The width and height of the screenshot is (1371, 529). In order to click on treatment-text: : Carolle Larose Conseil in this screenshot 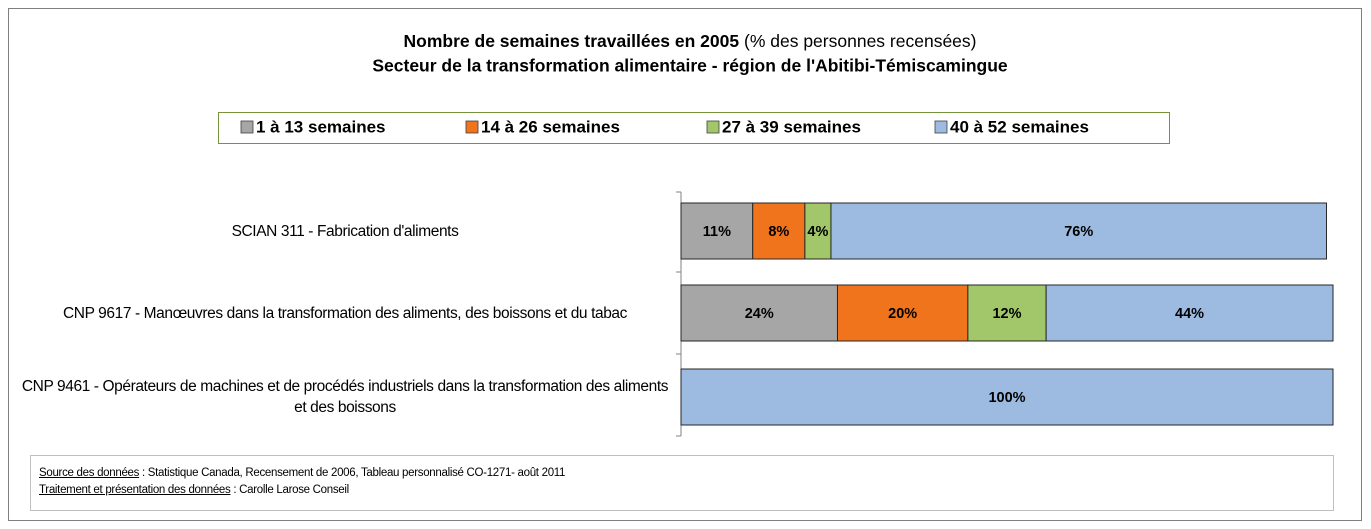, I will do `click(289, 490)`.